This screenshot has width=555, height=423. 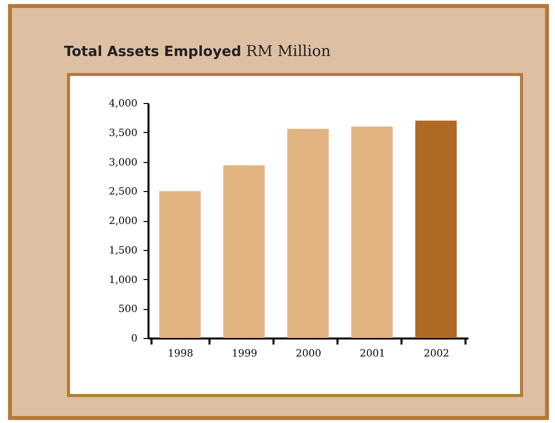 I want to click on y-tick-label: 2,000, so click(x=123, y=221).